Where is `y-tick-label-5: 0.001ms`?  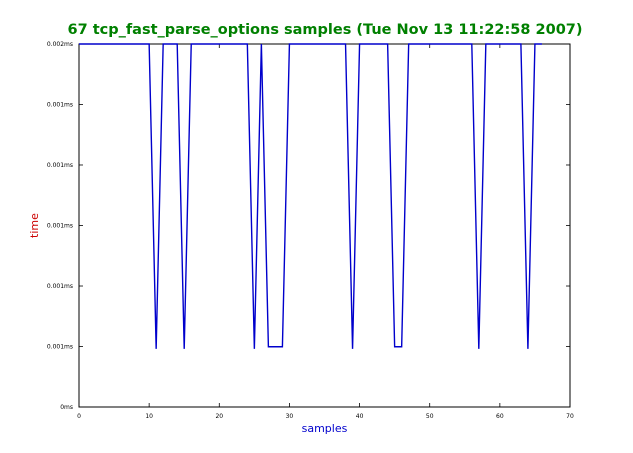
y-tick-label-5: 0.001ms is located at coordinates (60, 105).